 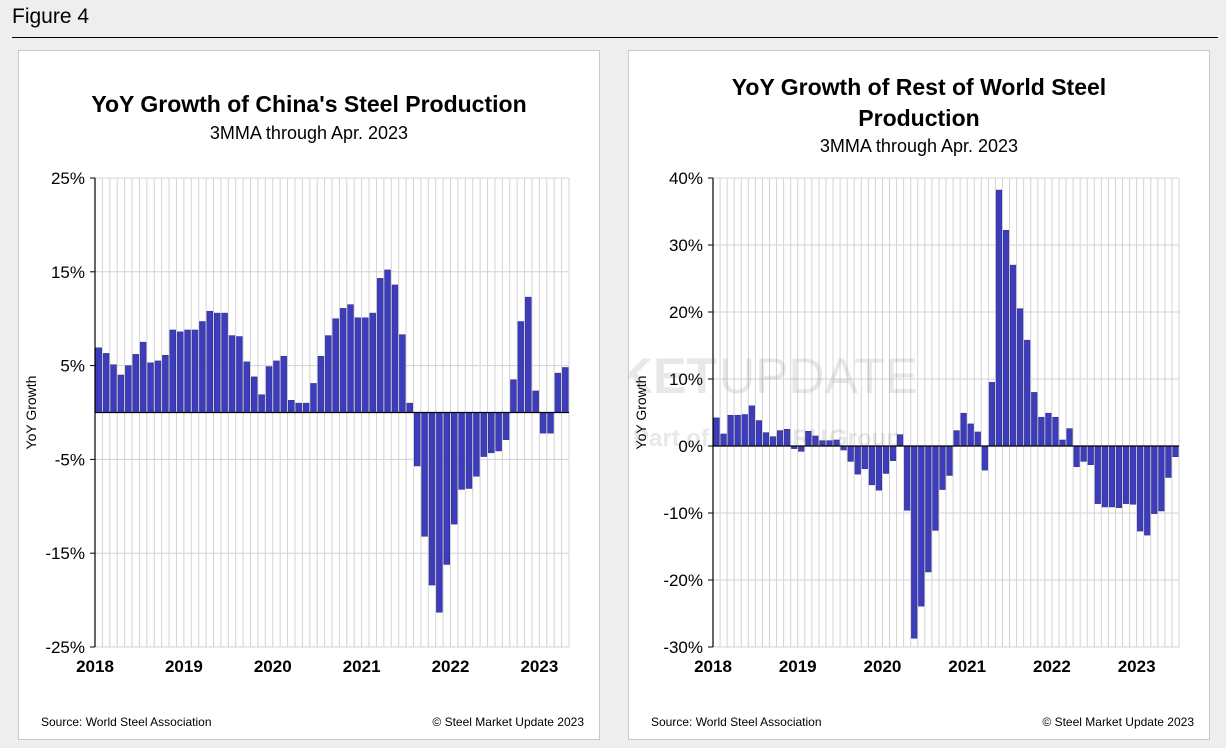 I want to click on chart-title-line: YoY Growth of China's Steel Production, so click(x=308, y=104).